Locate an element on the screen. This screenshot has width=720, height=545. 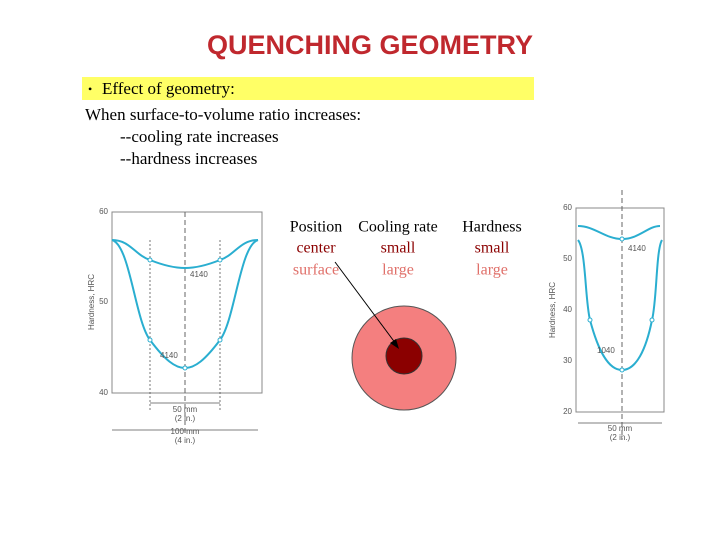
table-header: Hardness is located at coordinates (492, 227).